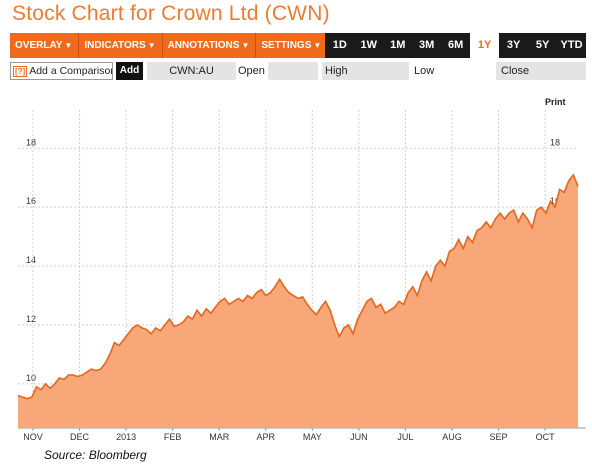 The width and height of the screenshot is (592, 467). Describe the element at coordinates (71, 71) in the screenshot. I see `add-comparison-label: Add a Comparison` at that location.